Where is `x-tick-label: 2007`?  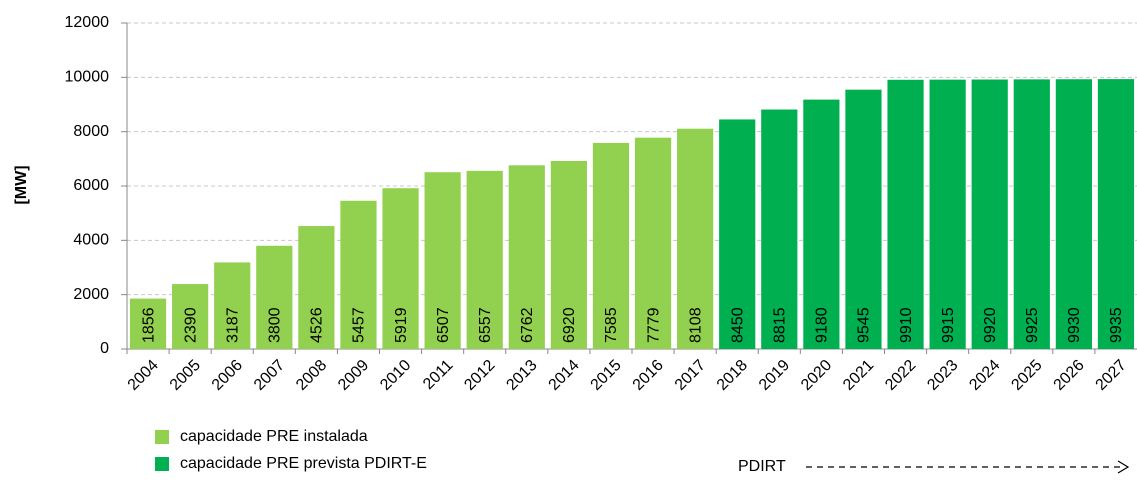 x-tick-label: 2007 is located at coordinates (269, 375).